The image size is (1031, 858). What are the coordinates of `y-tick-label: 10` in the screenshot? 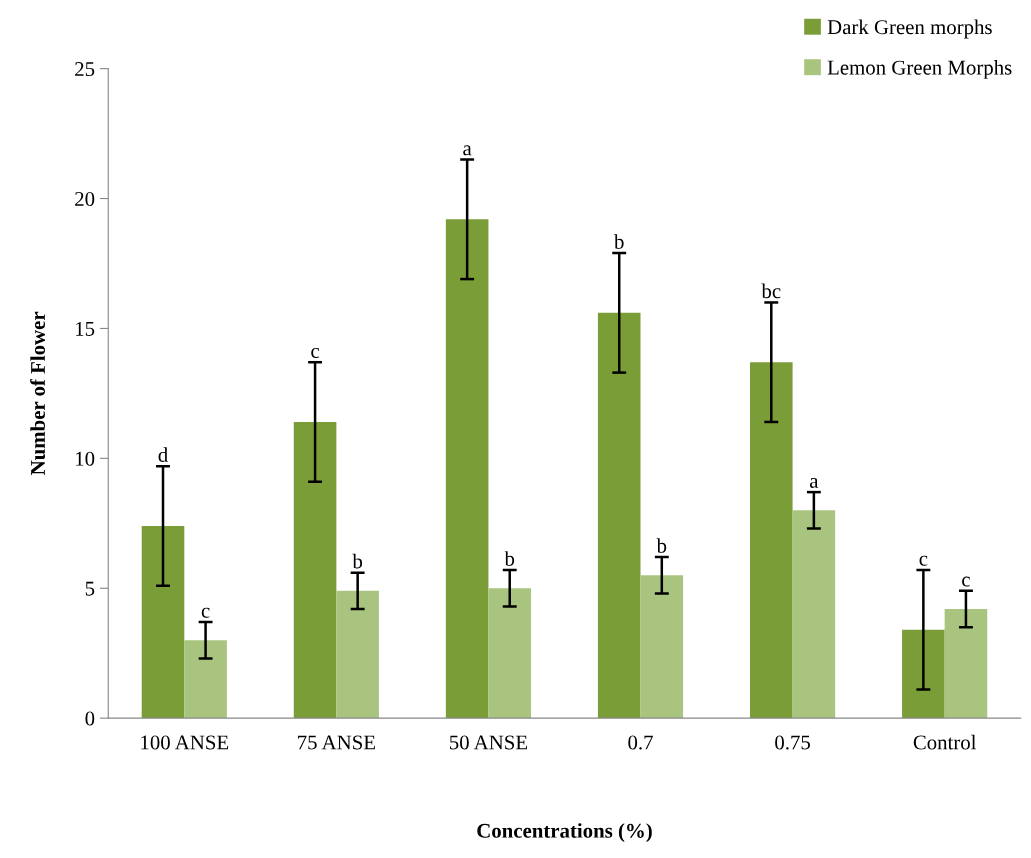 It's located at (85, 458).